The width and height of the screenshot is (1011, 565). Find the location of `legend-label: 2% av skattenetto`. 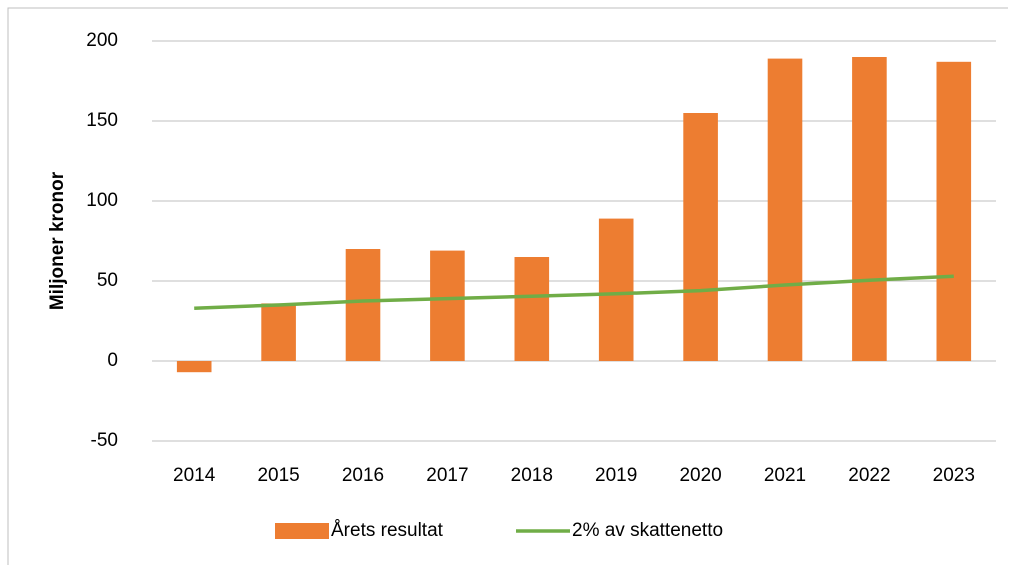

legend-label: 2% av skattenetto is located at coordinates (647, 530).